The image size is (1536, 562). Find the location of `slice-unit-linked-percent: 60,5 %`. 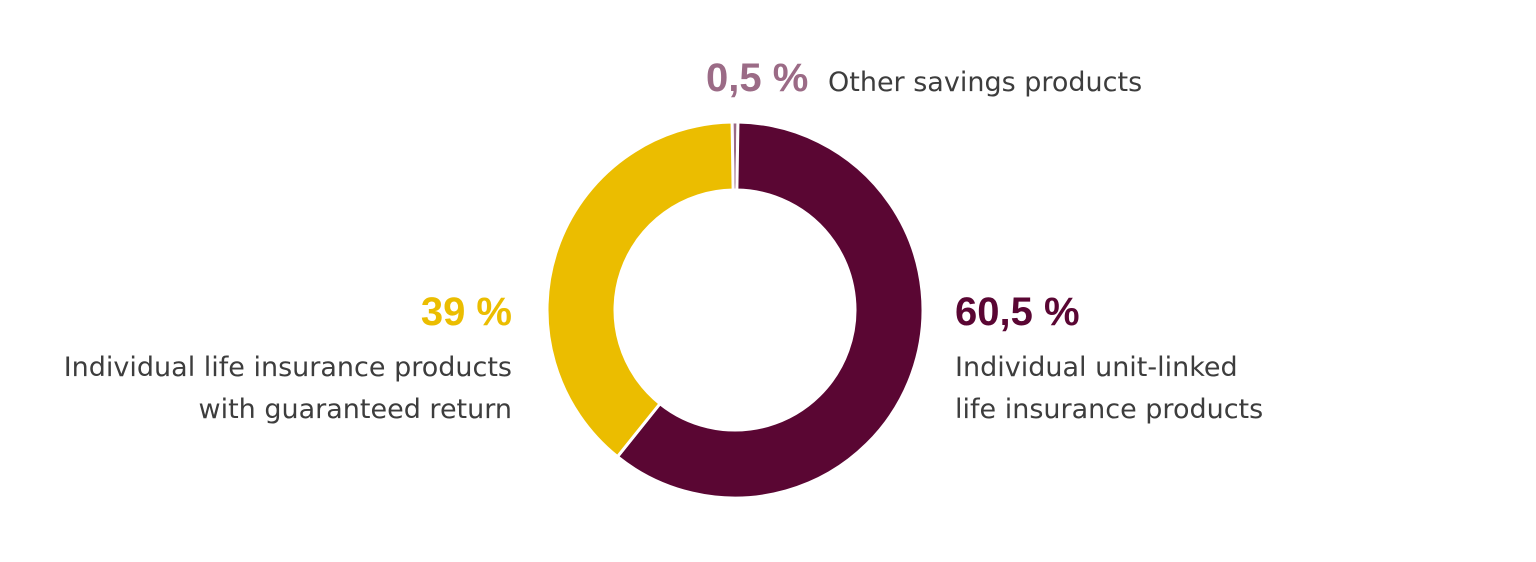

slice-unit-linked-percent: 60,5 % is located at coordinates (1017, 312).